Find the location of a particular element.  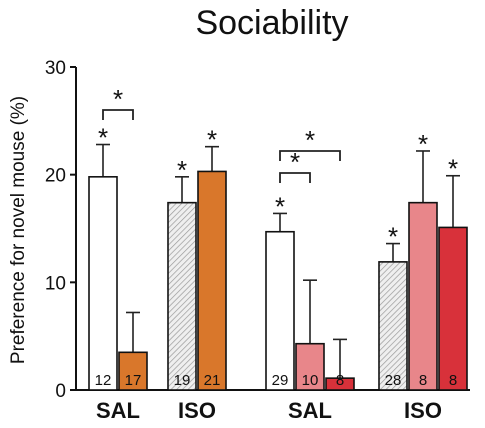

y-tick-label: 30 is located at coordinates (55, 68).